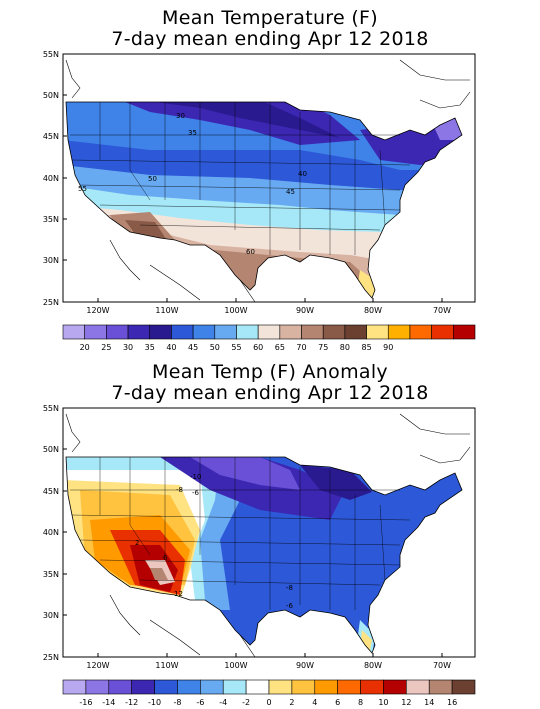 The height and width of the screenshot is (709, 540). Describe the element at coordinates (200, 702) in the screenshot. I see `map2-legend-tick-label: -6` at that location.